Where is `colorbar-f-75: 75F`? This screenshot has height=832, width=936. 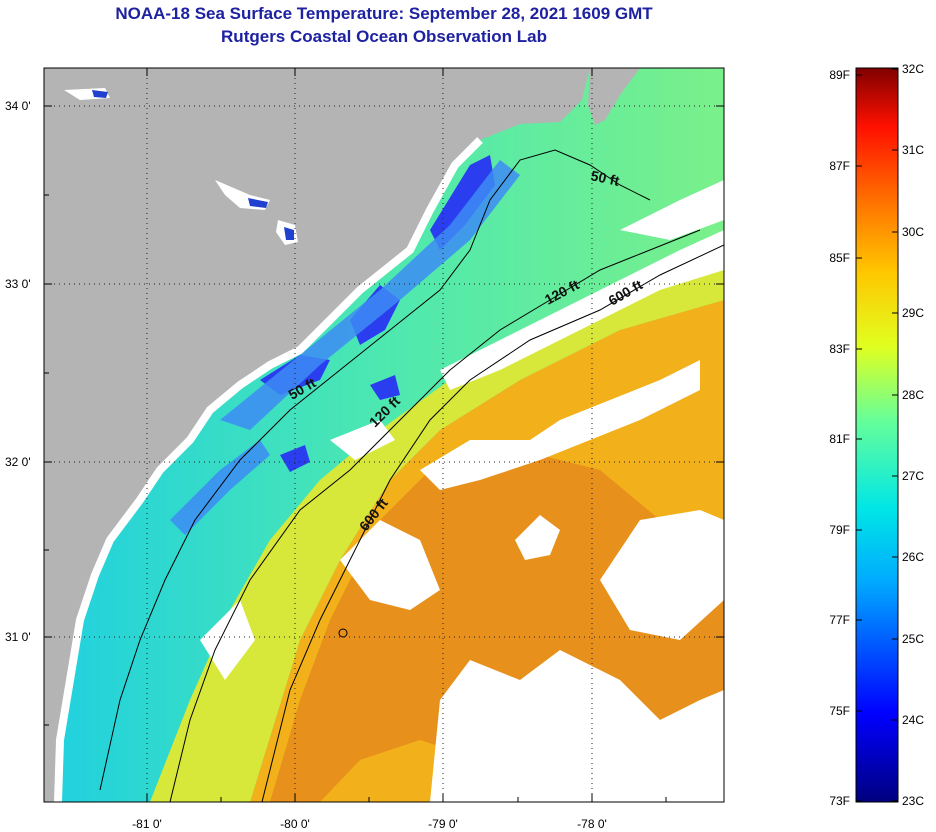 colorbar-f-75: 75F is located at coordinates (839, 711).